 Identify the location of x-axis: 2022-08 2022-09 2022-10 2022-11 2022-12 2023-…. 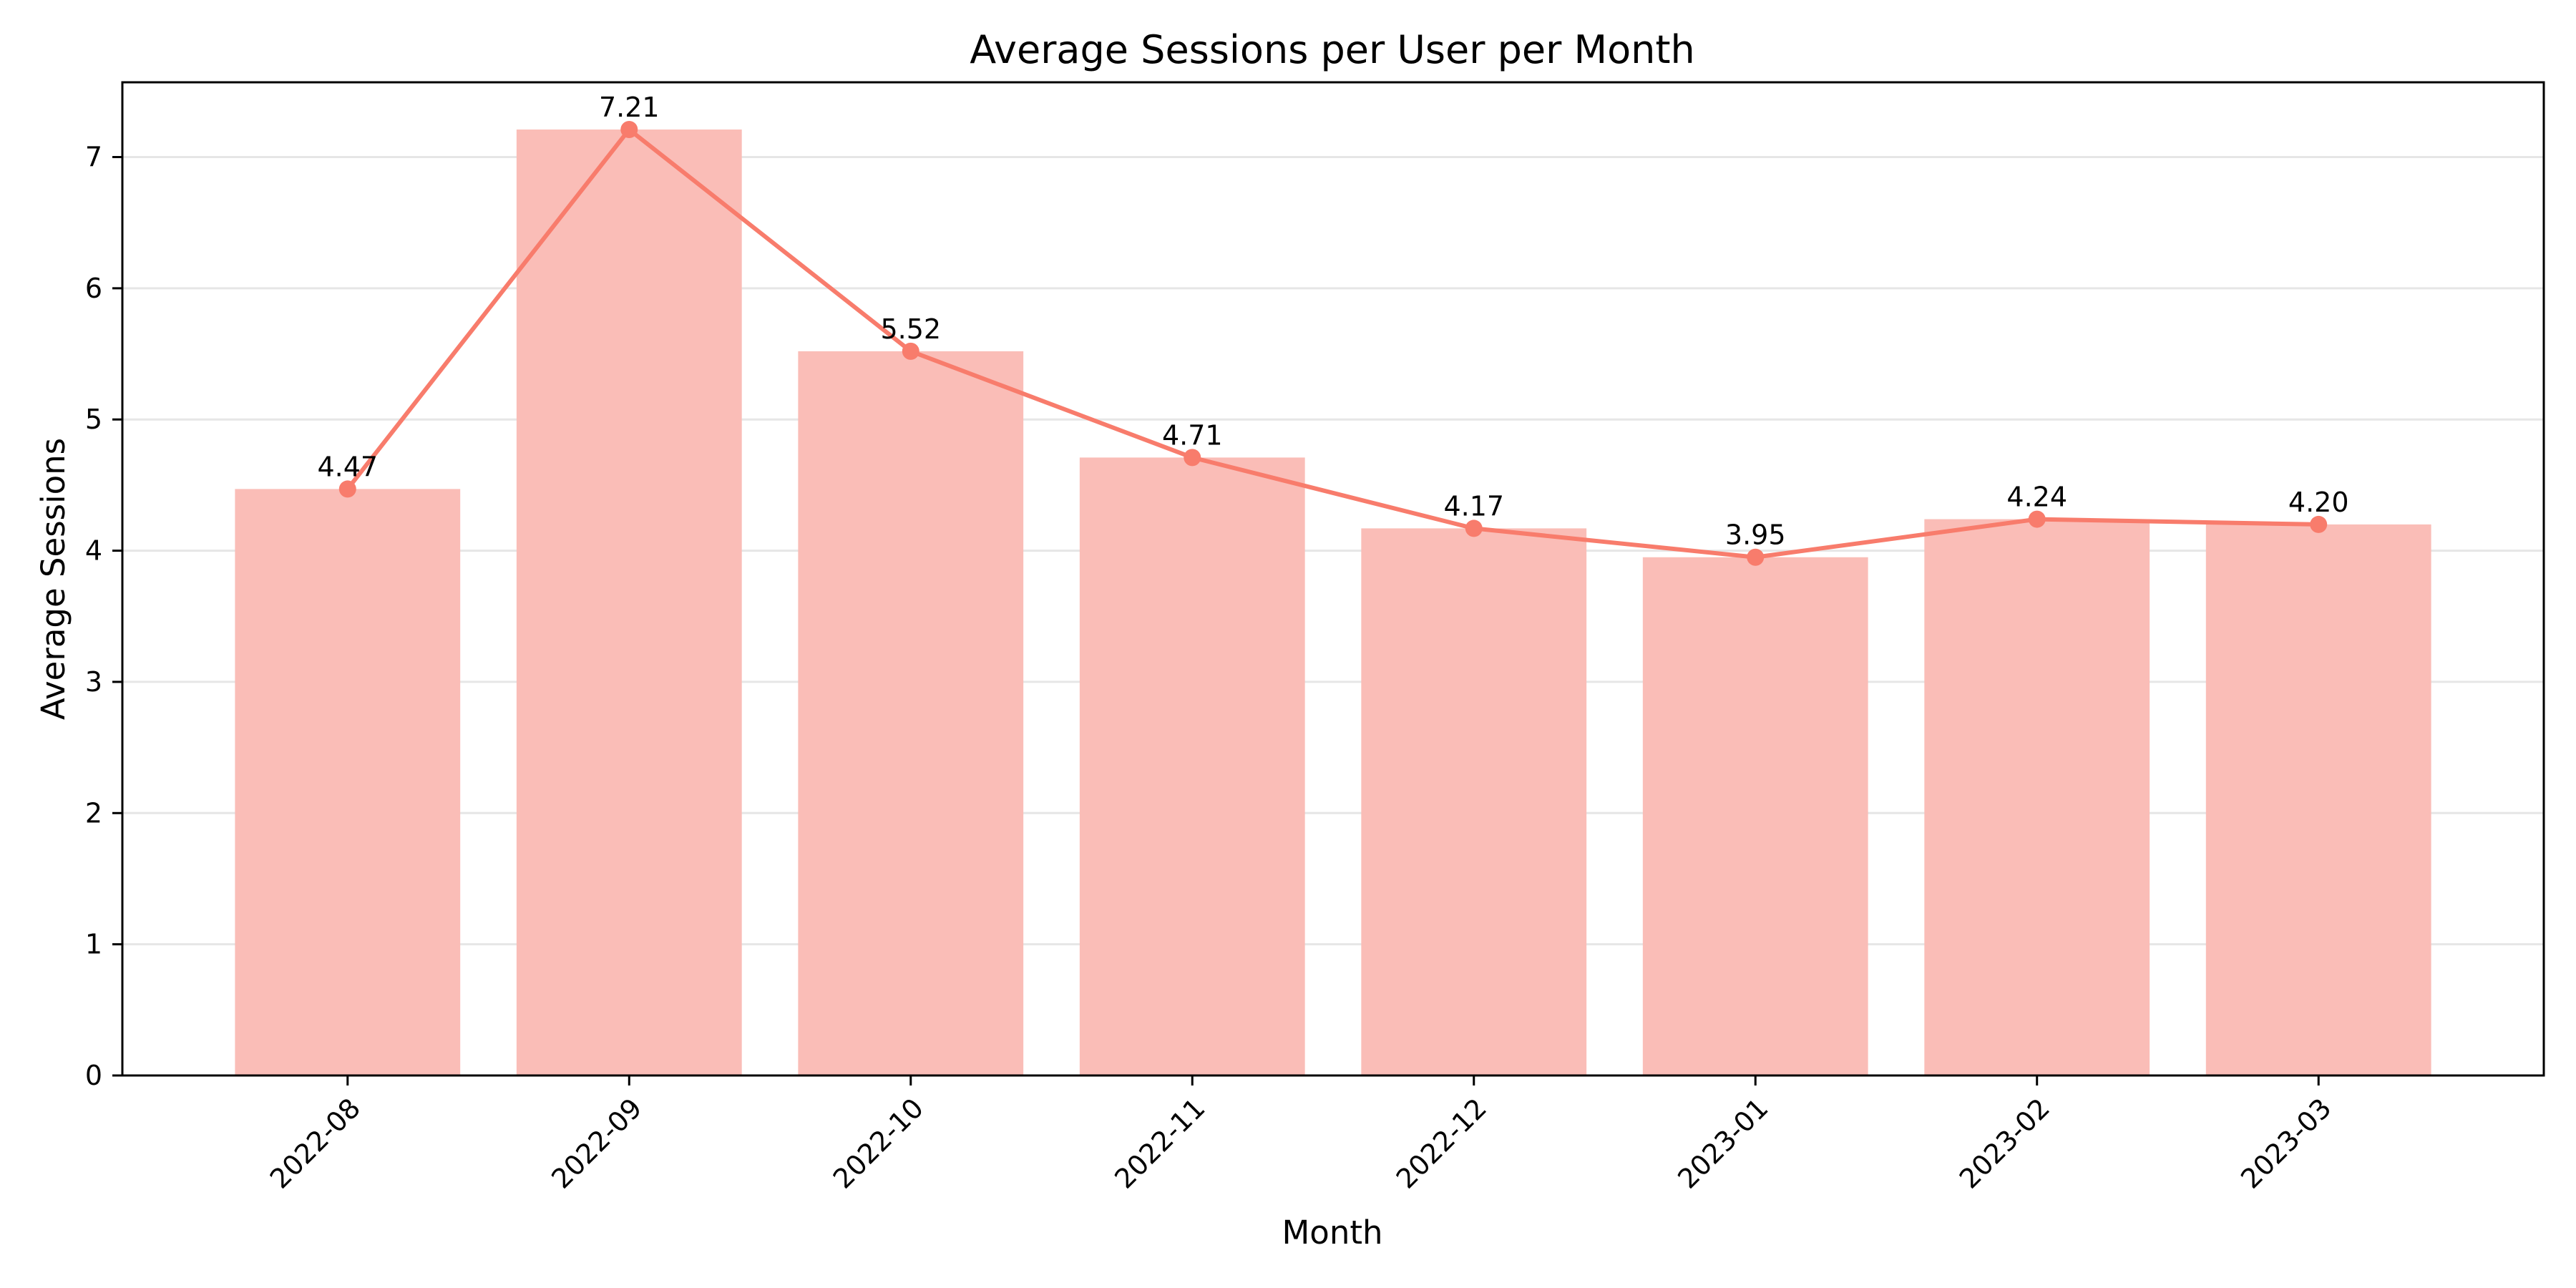
(1301, 1135).